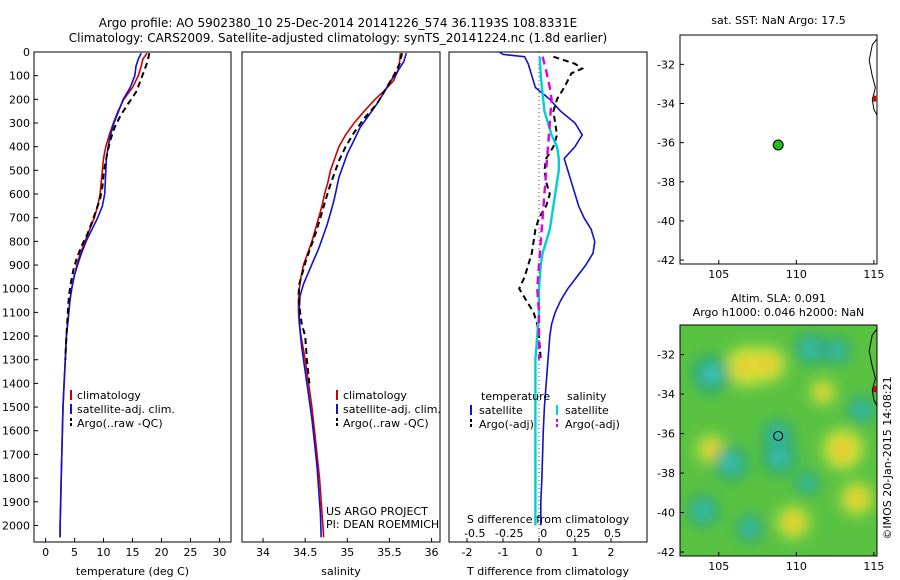 The height and width of the screenshot is (580, 900). I want to click on y-tick-label: 600, so click(19, 194).